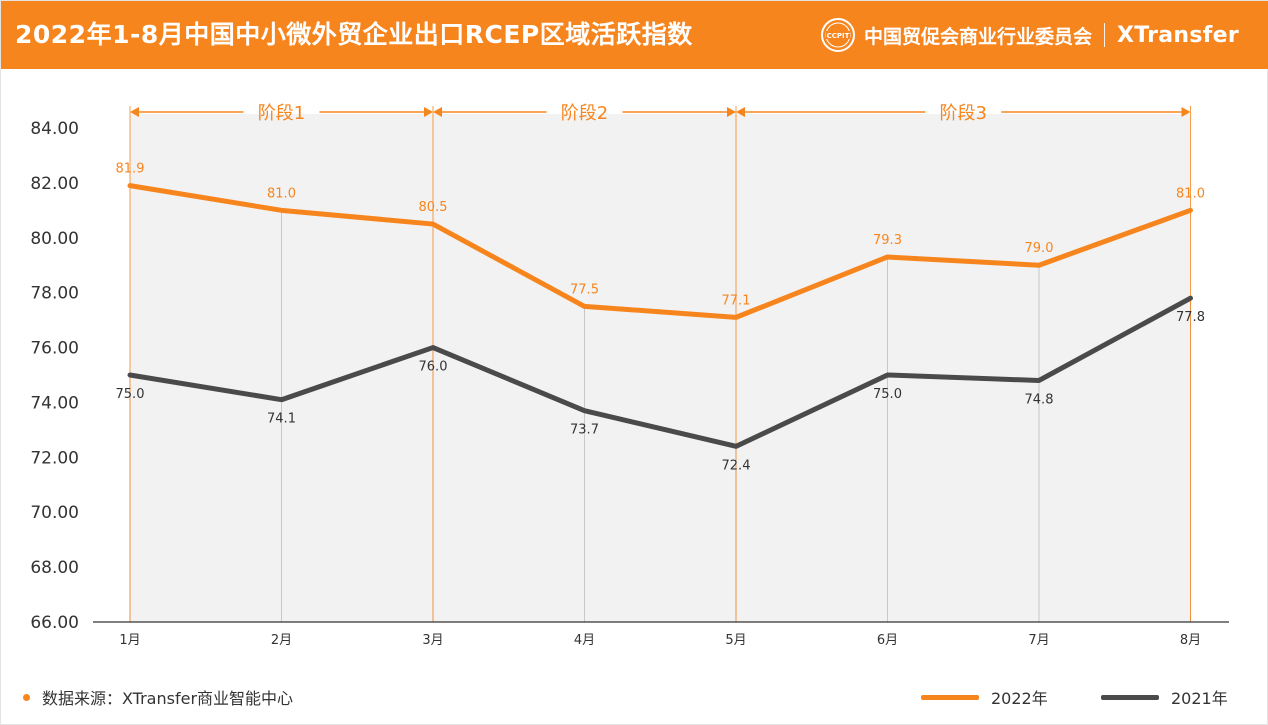 The width and height of the screenshot is (1268, 725). I want to click on x-tick-label: 2月, so click(281, 640).